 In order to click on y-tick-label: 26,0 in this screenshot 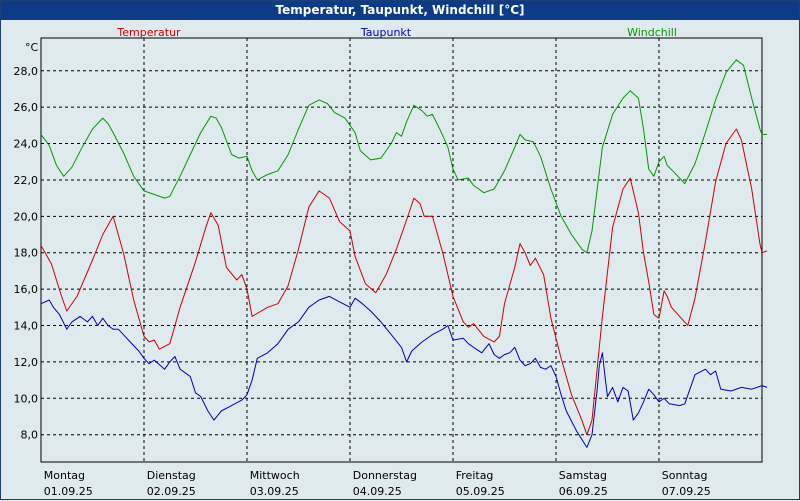, I will do `click(26, 107)`.